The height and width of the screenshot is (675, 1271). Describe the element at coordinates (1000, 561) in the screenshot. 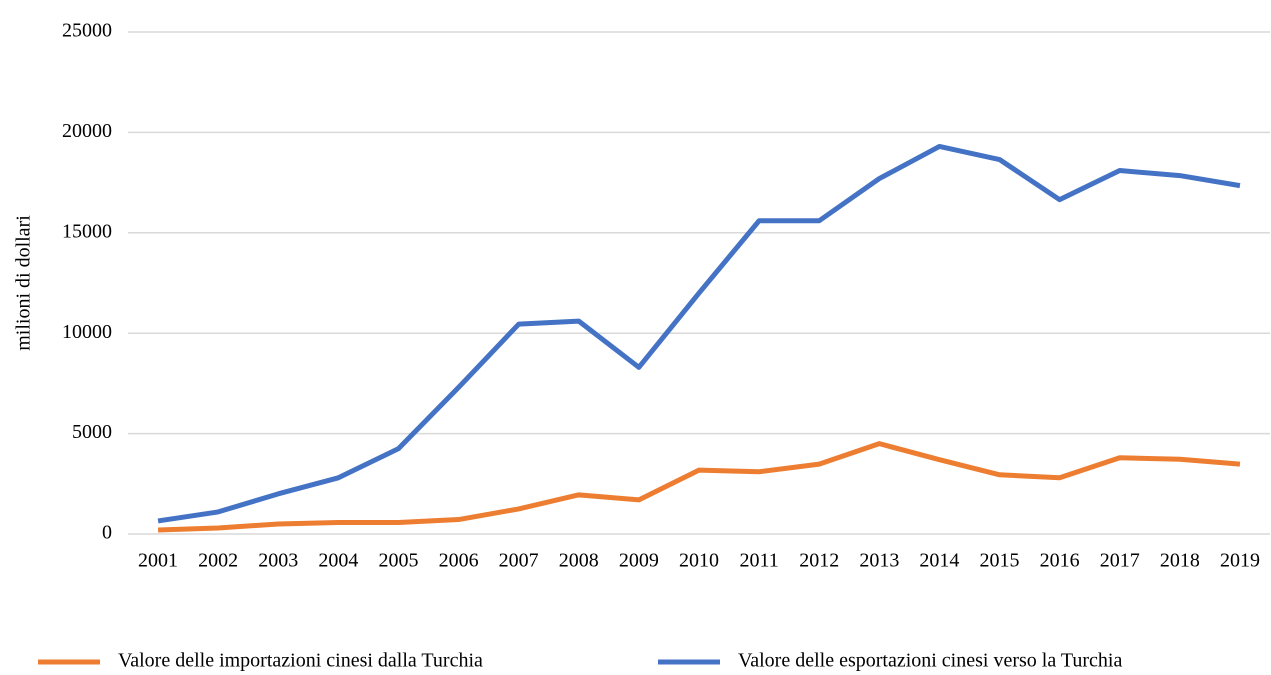

I see `x-tick-label: 2015` at that location.